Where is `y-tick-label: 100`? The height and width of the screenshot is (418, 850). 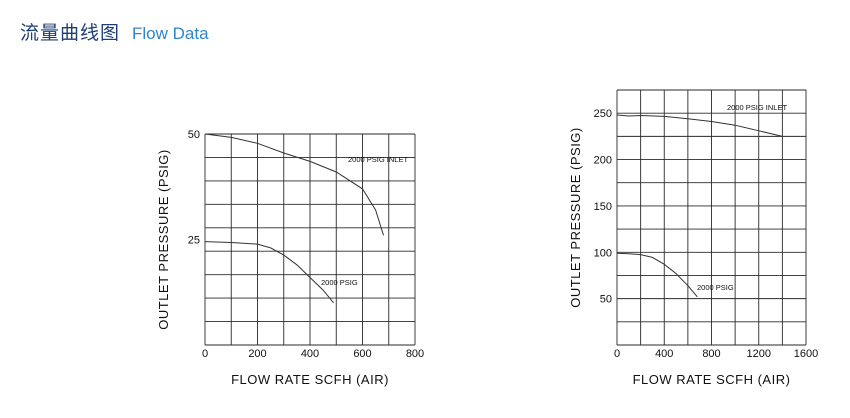
y-tick-label: 100 is located at coordinates (603, 253).